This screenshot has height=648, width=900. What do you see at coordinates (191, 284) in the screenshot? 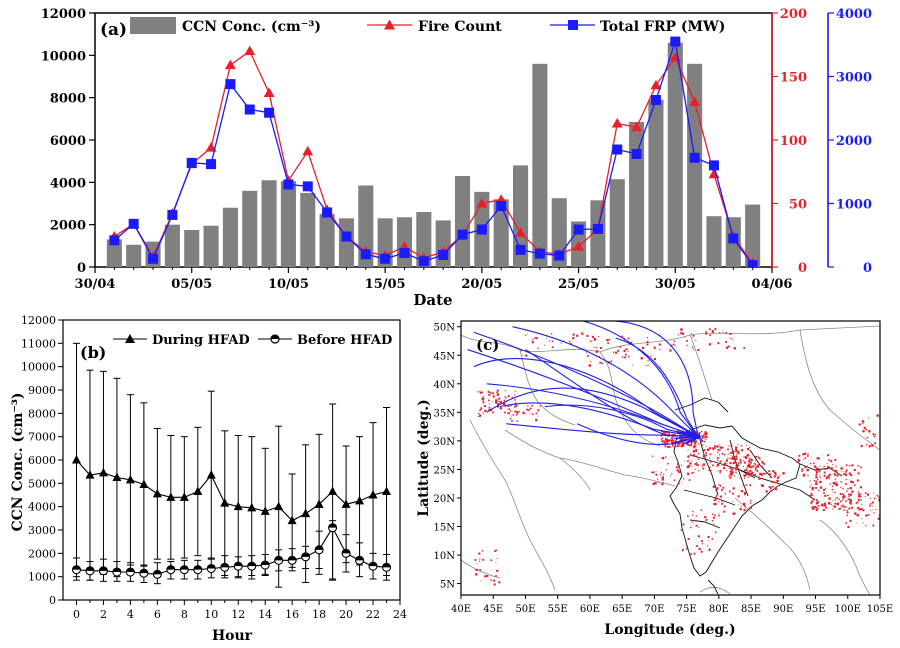
I see `x-tick-label: 05/05` at bounding box center [191, 284].